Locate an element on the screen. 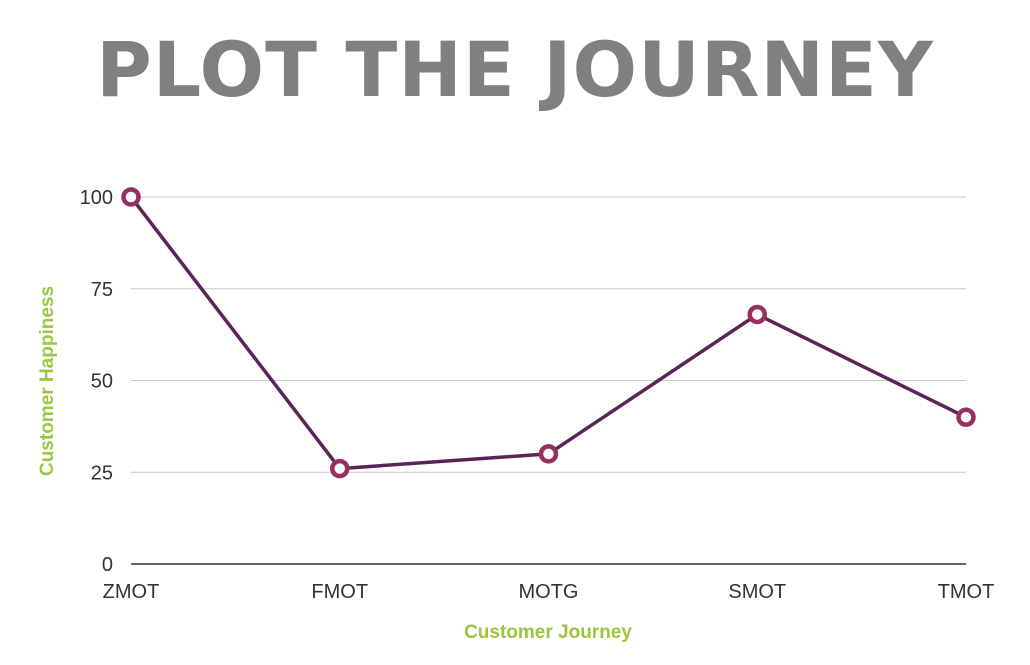 Image resolution: width=1030 pixels, height=665 pixels. y-axis-ticks: 0 25 50 75 100 is located at coordinates (96, 381).